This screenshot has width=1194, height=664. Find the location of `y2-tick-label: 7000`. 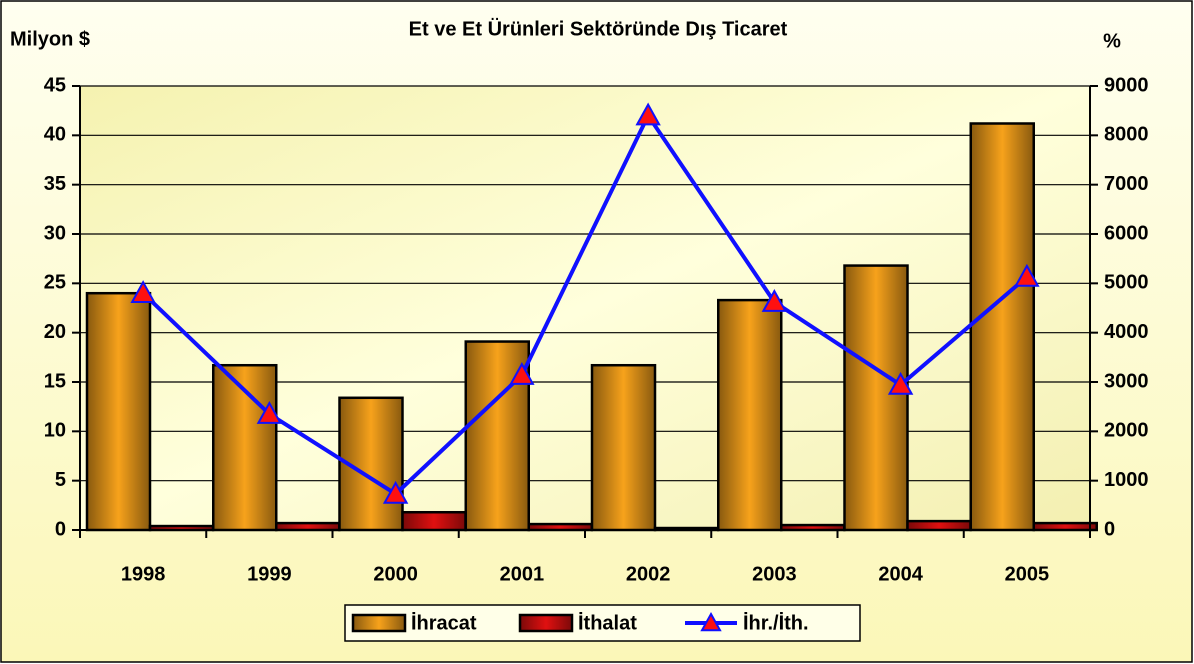

y2-tick-label: 7000 is located at coordinates (1126, 184).